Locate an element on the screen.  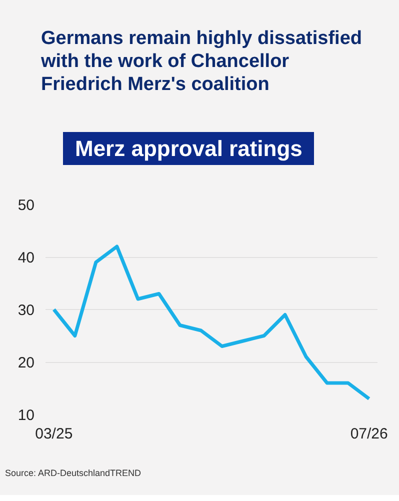
chart-subtitle: Merz approval ratings is located at coordinates (188, 148).